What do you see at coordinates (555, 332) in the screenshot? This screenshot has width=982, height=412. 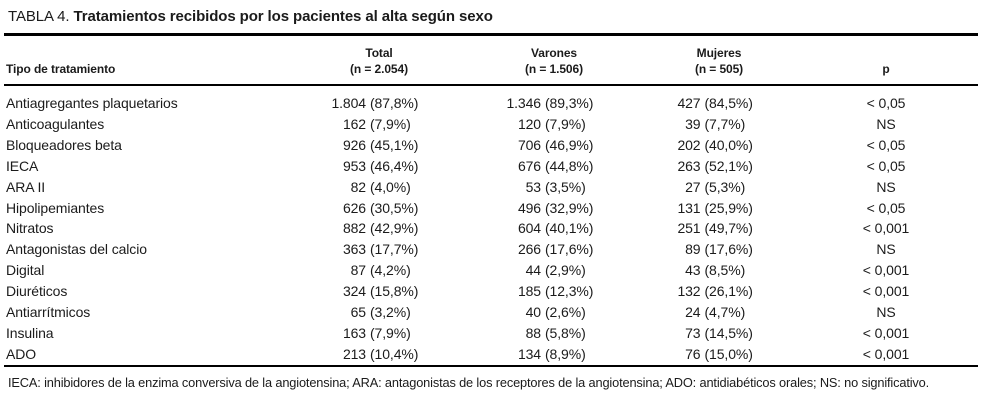 I see `varones-cell: 88 (5,8%)` at bounding box center [555, 332].